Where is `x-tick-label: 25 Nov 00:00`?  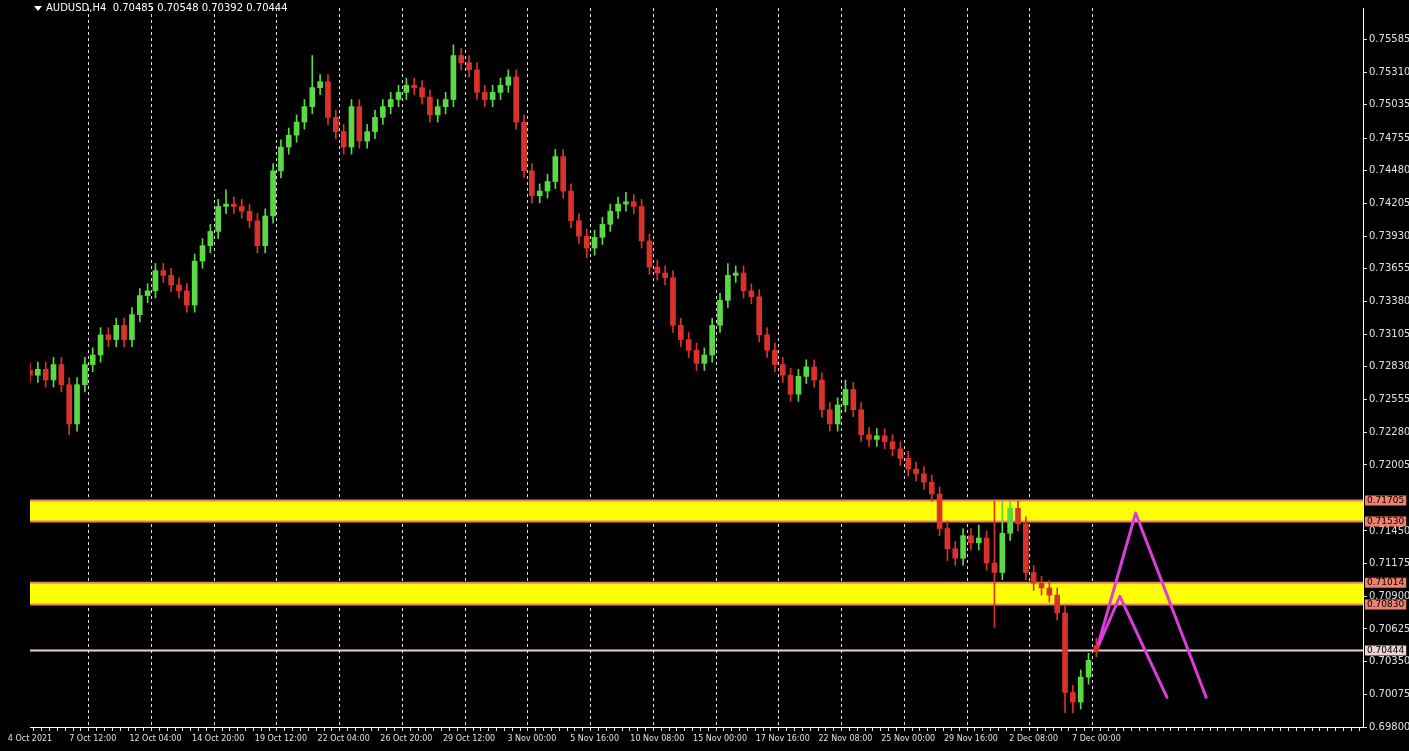 x-tick-label: 25 Nov 00:00 is located at coordinates (908, 738).